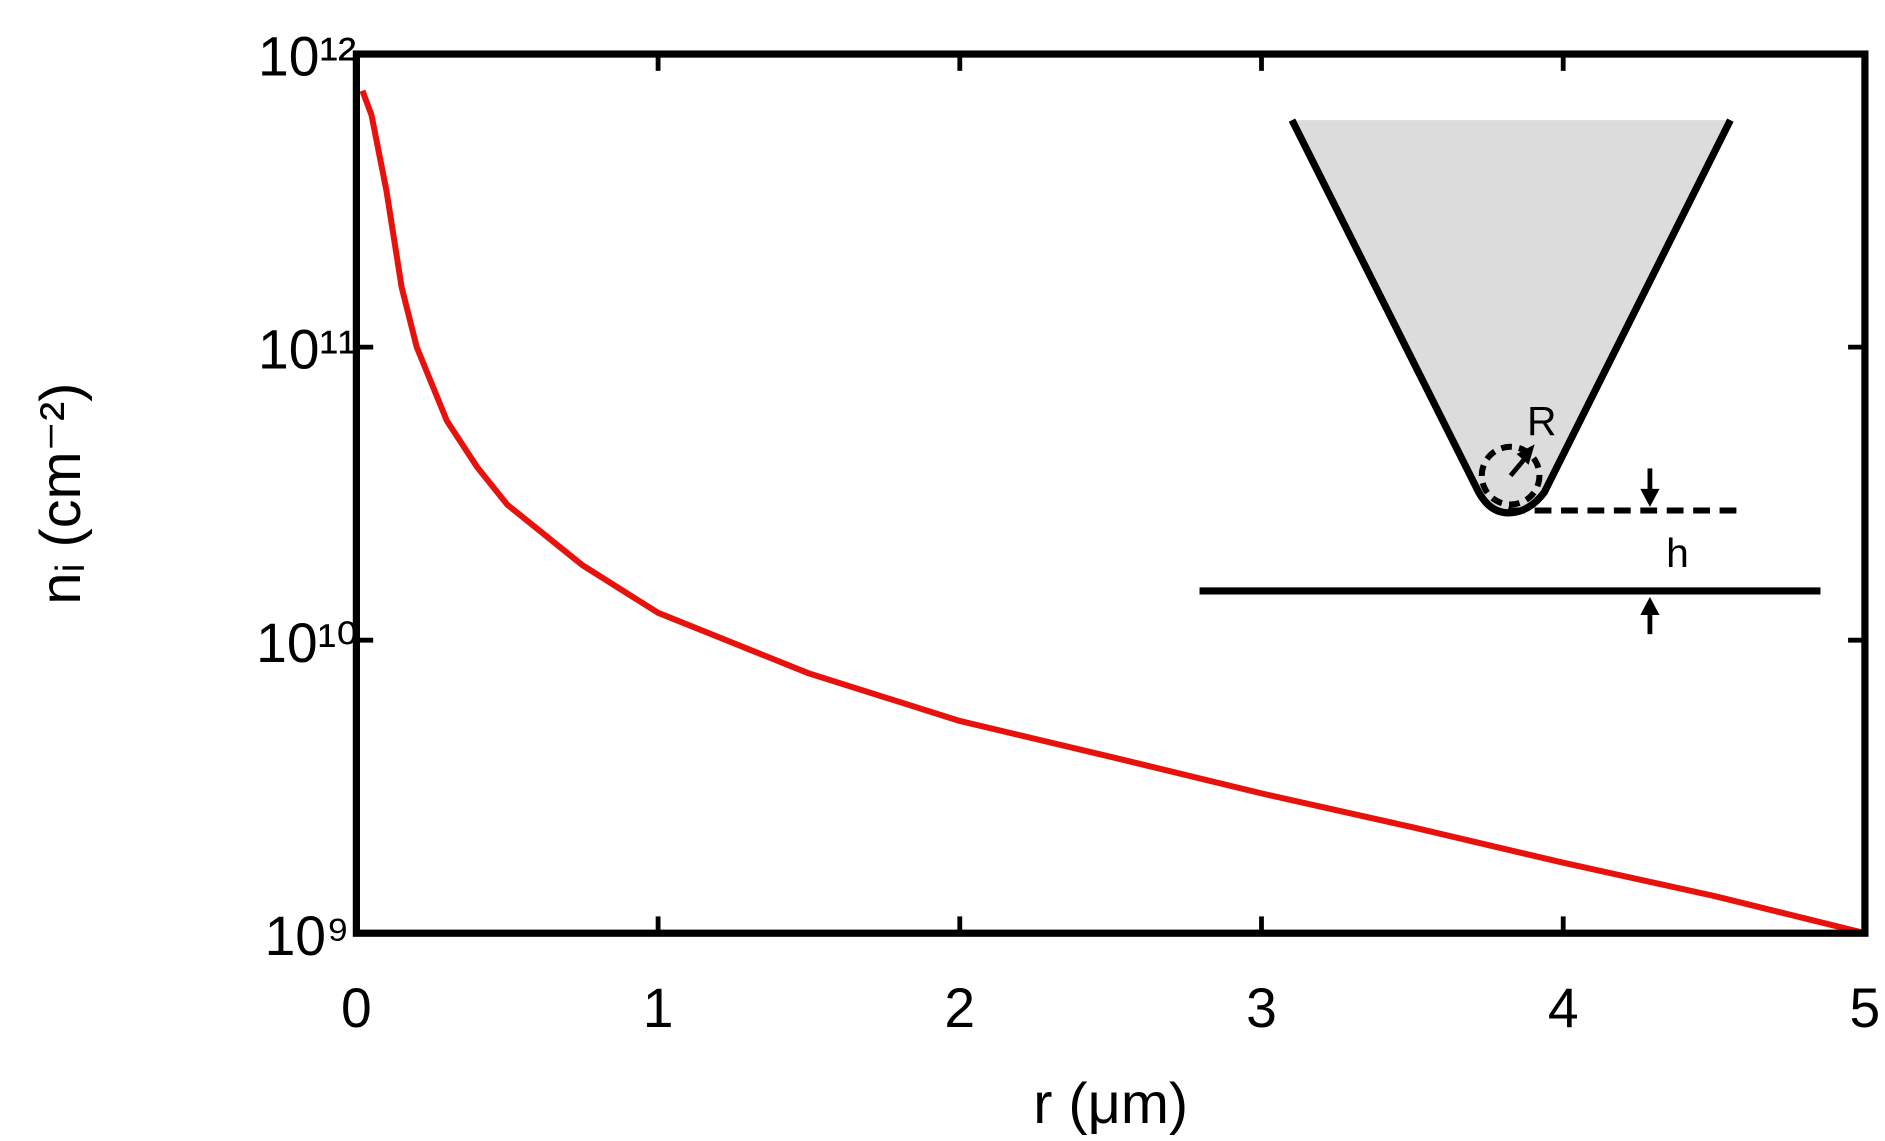  I want to click on tip-fill, so click(1511, 316).